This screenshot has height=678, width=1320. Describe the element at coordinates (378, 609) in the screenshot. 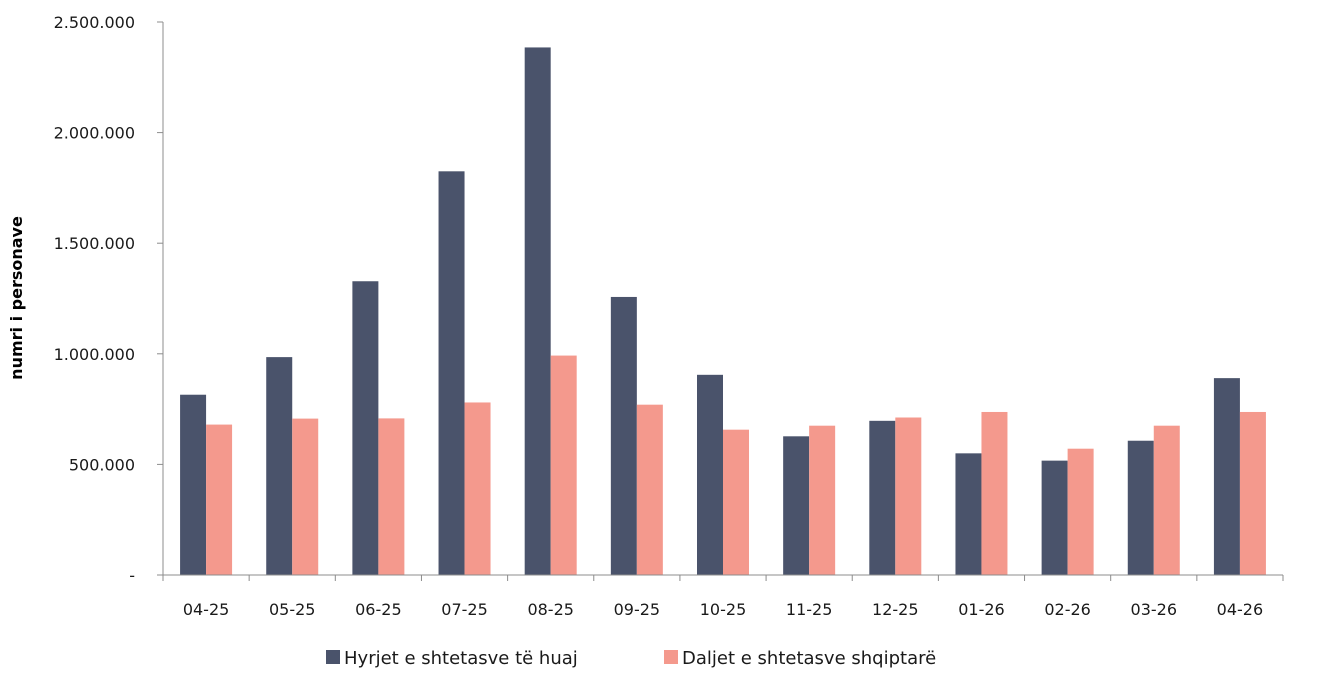

I see `x-tick-label: 06-25` at that location.